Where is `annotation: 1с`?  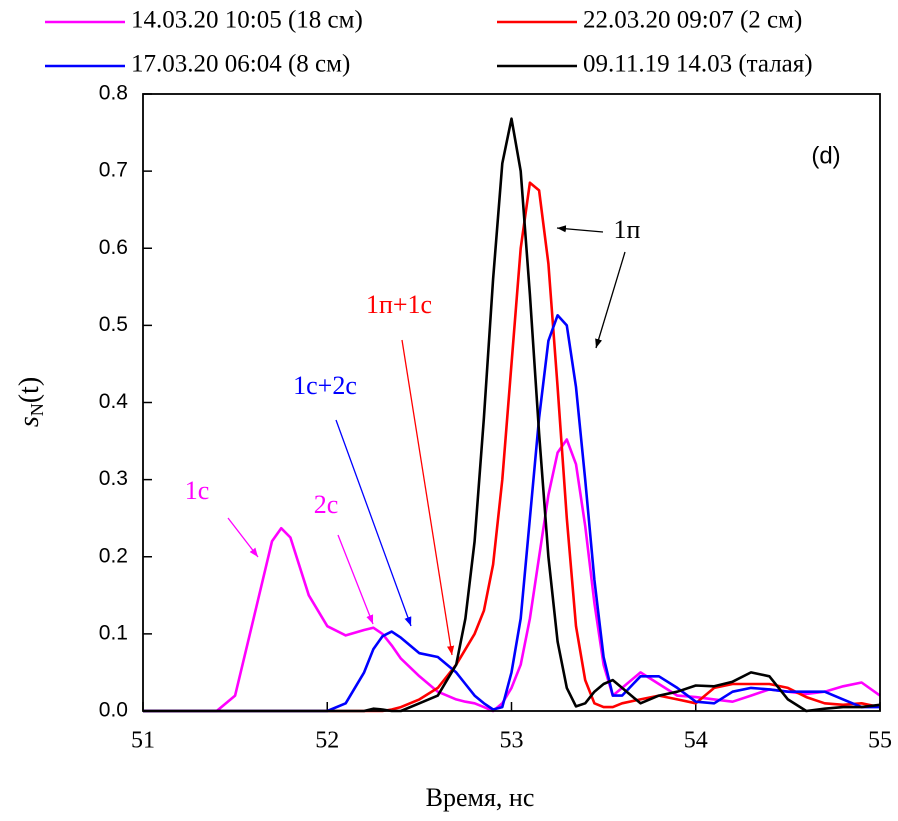
annotation: 1с is located at coordinates (197, 490).